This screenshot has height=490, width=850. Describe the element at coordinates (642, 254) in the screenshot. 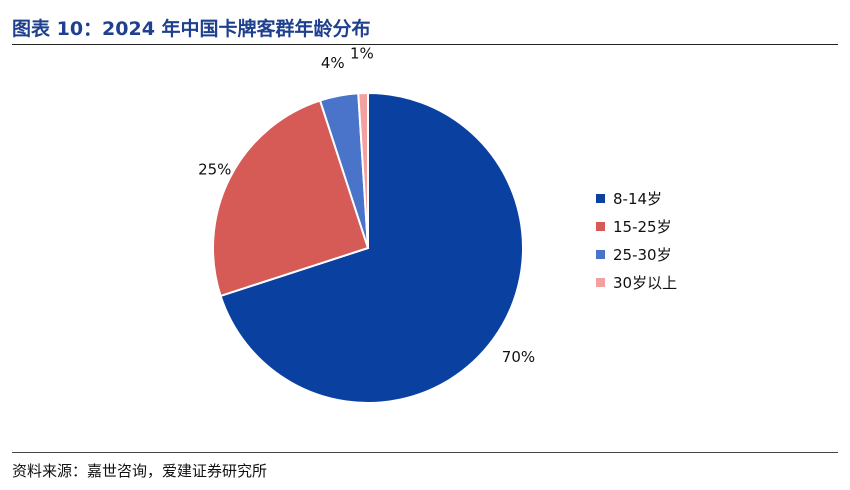

I see `legend-label: 25-30岁` at that location.